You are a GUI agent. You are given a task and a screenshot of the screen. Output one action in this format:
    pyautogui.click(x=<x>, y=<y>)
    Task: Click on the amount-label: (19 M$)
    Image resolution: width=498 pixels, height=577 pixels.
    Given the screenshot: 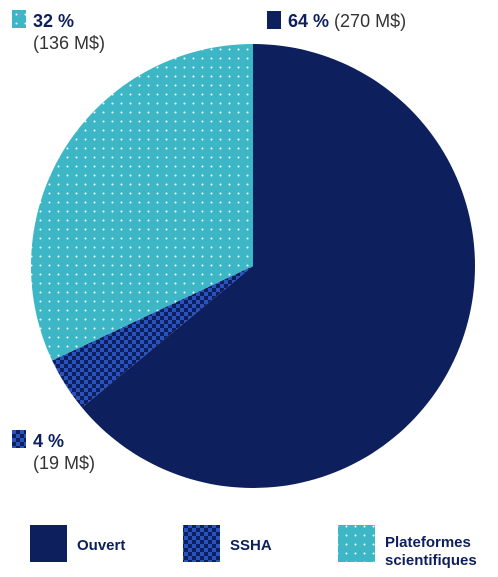 What is the action you would take?
    pyautogui.click(x=64, y=463)
    